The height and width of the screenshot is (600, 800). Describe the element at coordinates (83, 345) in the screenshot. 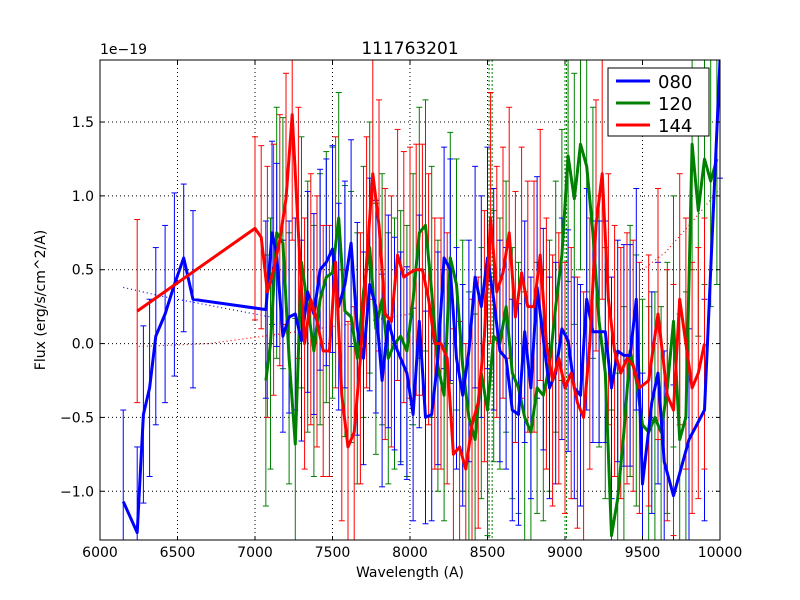

I see `y-tick-label: 0.0` at that location.